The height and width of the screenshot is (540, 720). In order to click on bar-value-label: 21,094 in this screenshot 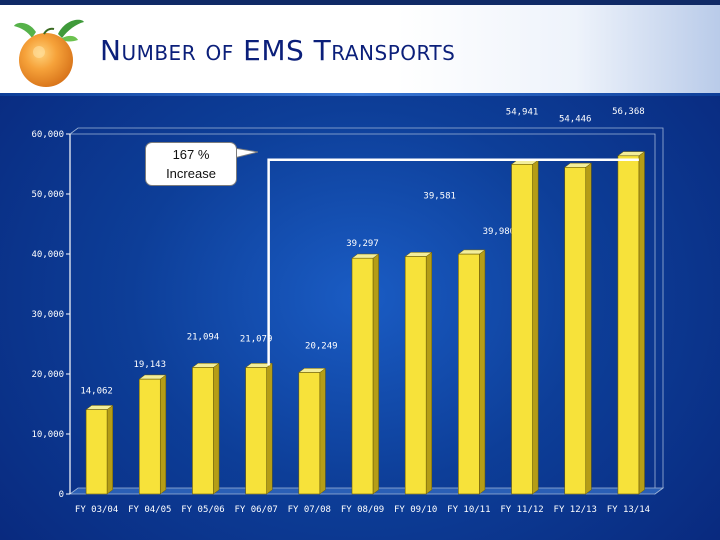, I will do `click(203, 337)`.